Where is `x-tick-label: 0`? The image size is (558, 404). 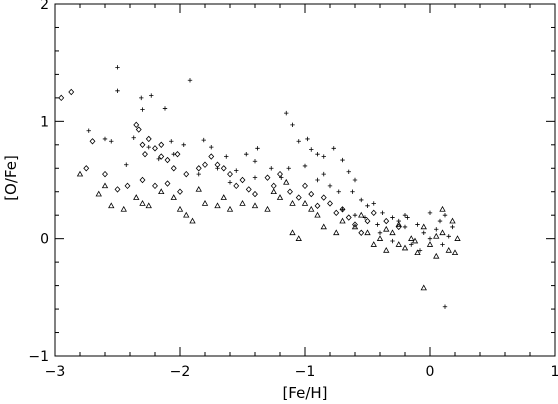 x-tick-label: 0 is located at coordinates (430, 372).